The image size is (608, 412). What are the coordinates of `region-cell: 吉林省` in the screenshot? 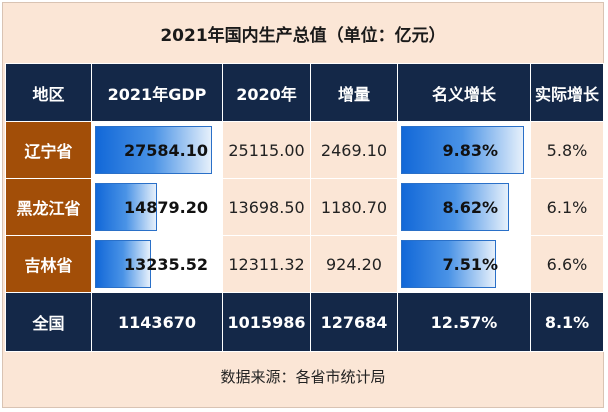 It's located at (48, 264).